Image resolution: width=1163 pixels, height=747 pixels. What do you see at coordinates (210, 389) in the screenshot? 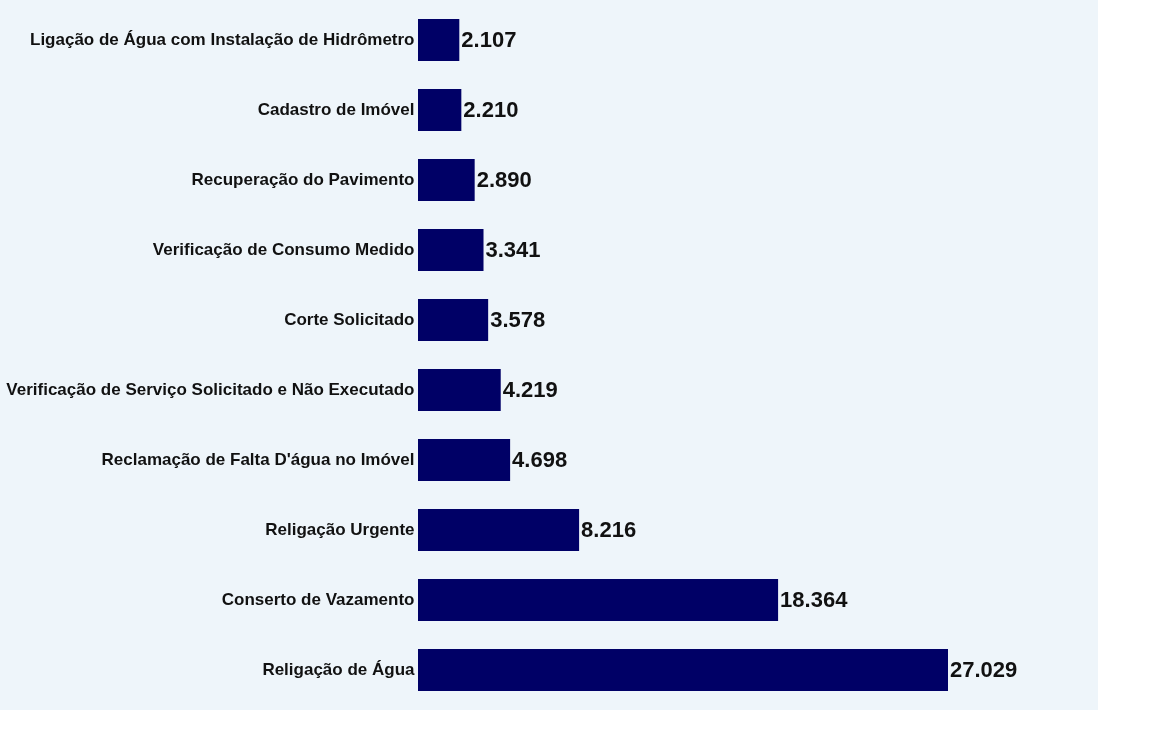
I see `y-tick-label: Verificação de Serviço Solicitado e Não Executado` at bounding box center [210, 389].